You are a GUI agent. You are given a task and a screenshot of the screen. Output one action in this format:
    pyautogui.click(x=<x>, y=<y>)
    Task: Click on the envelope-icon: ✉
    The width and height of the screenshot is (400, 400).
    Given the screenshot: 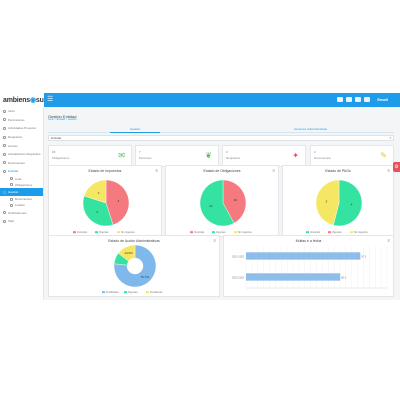 What is the action you would take?
    pyautogui.click(x=121, y=155)
    